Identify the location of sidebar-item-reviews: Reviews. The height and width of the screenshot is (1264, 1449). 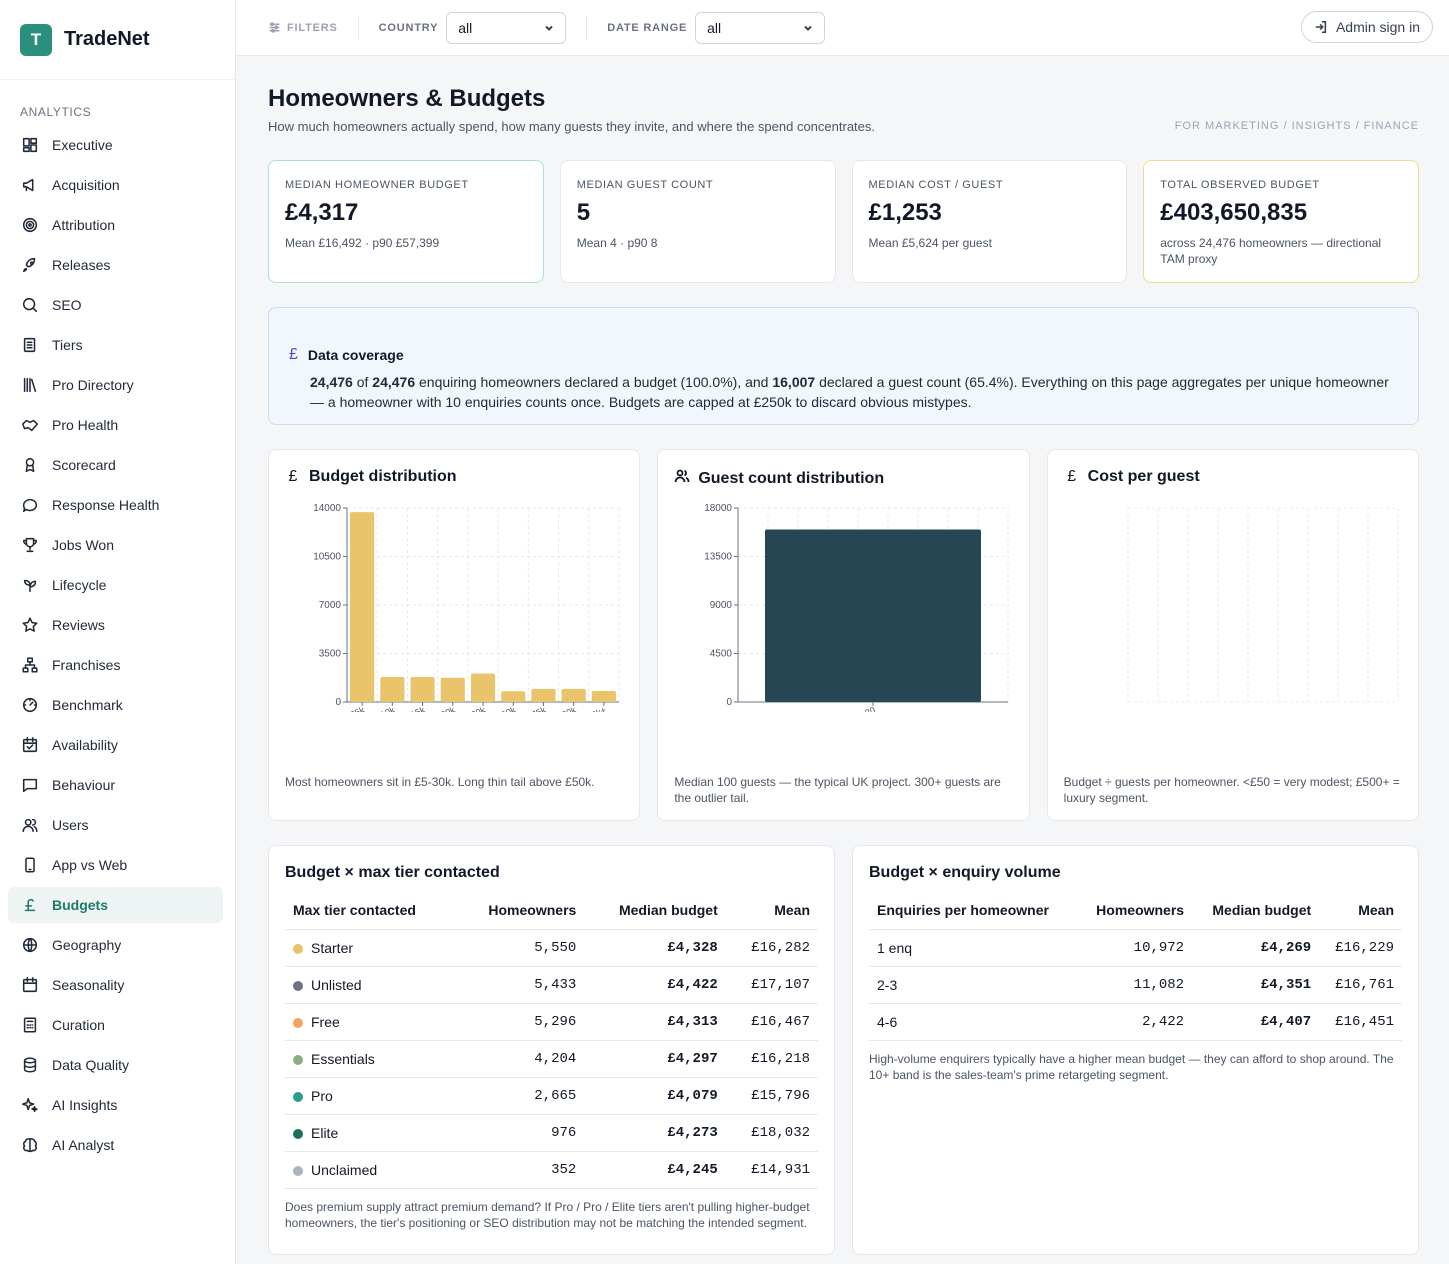
(115, 625).